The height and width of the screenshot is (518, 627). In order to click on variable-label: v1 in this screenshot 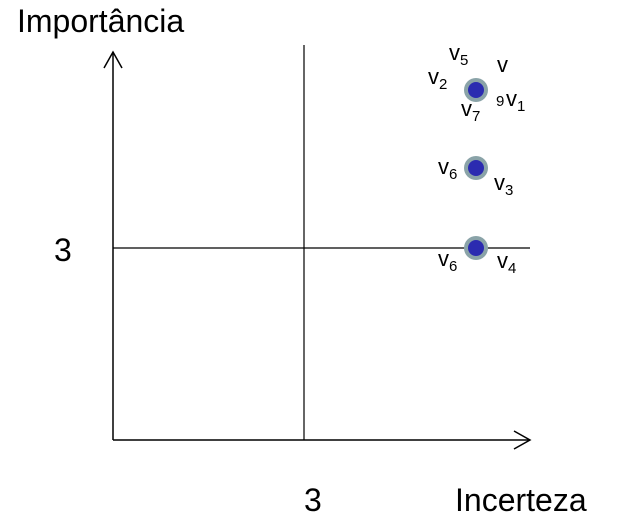, I will do `click(516, 100)`.